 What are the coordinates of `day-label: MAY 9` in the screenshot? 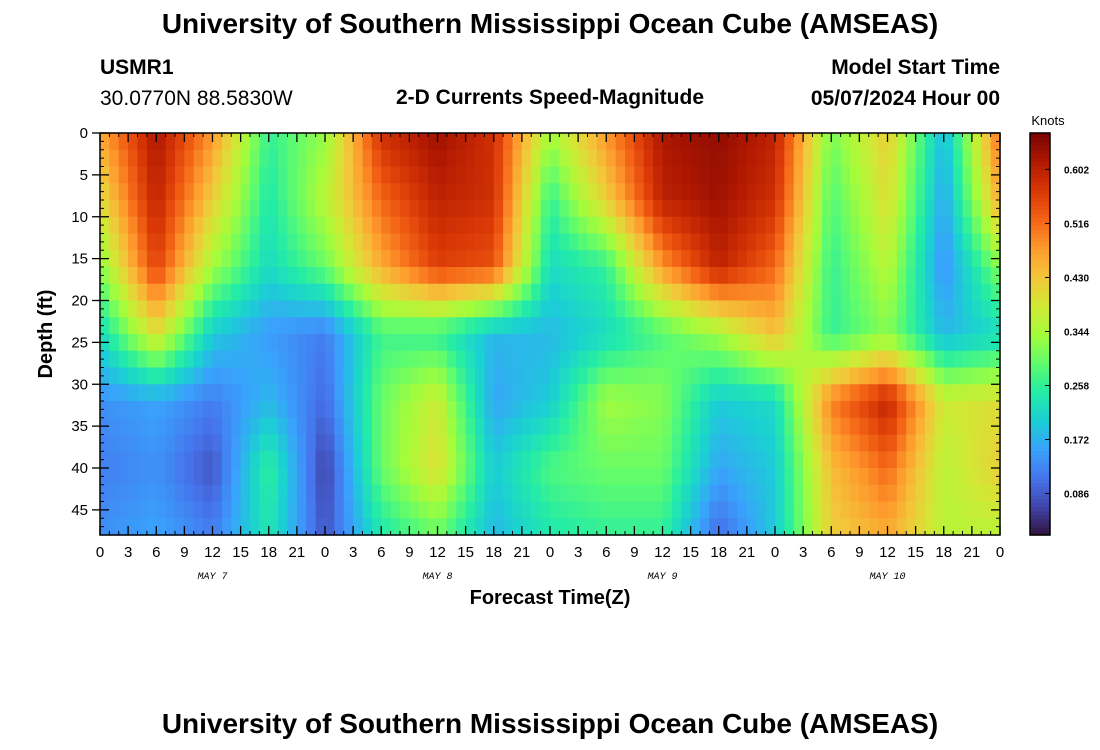 It's located at (662, 577).